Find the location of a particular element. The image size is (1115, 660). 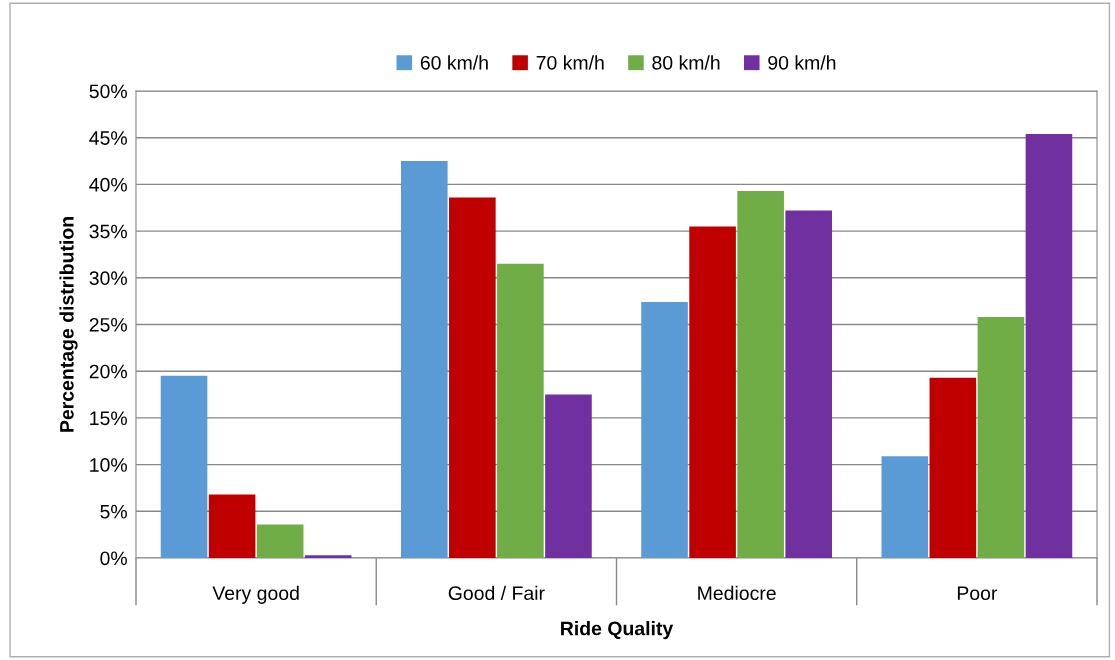

y-tick-label: 35% is located at coordinates (108, 231).